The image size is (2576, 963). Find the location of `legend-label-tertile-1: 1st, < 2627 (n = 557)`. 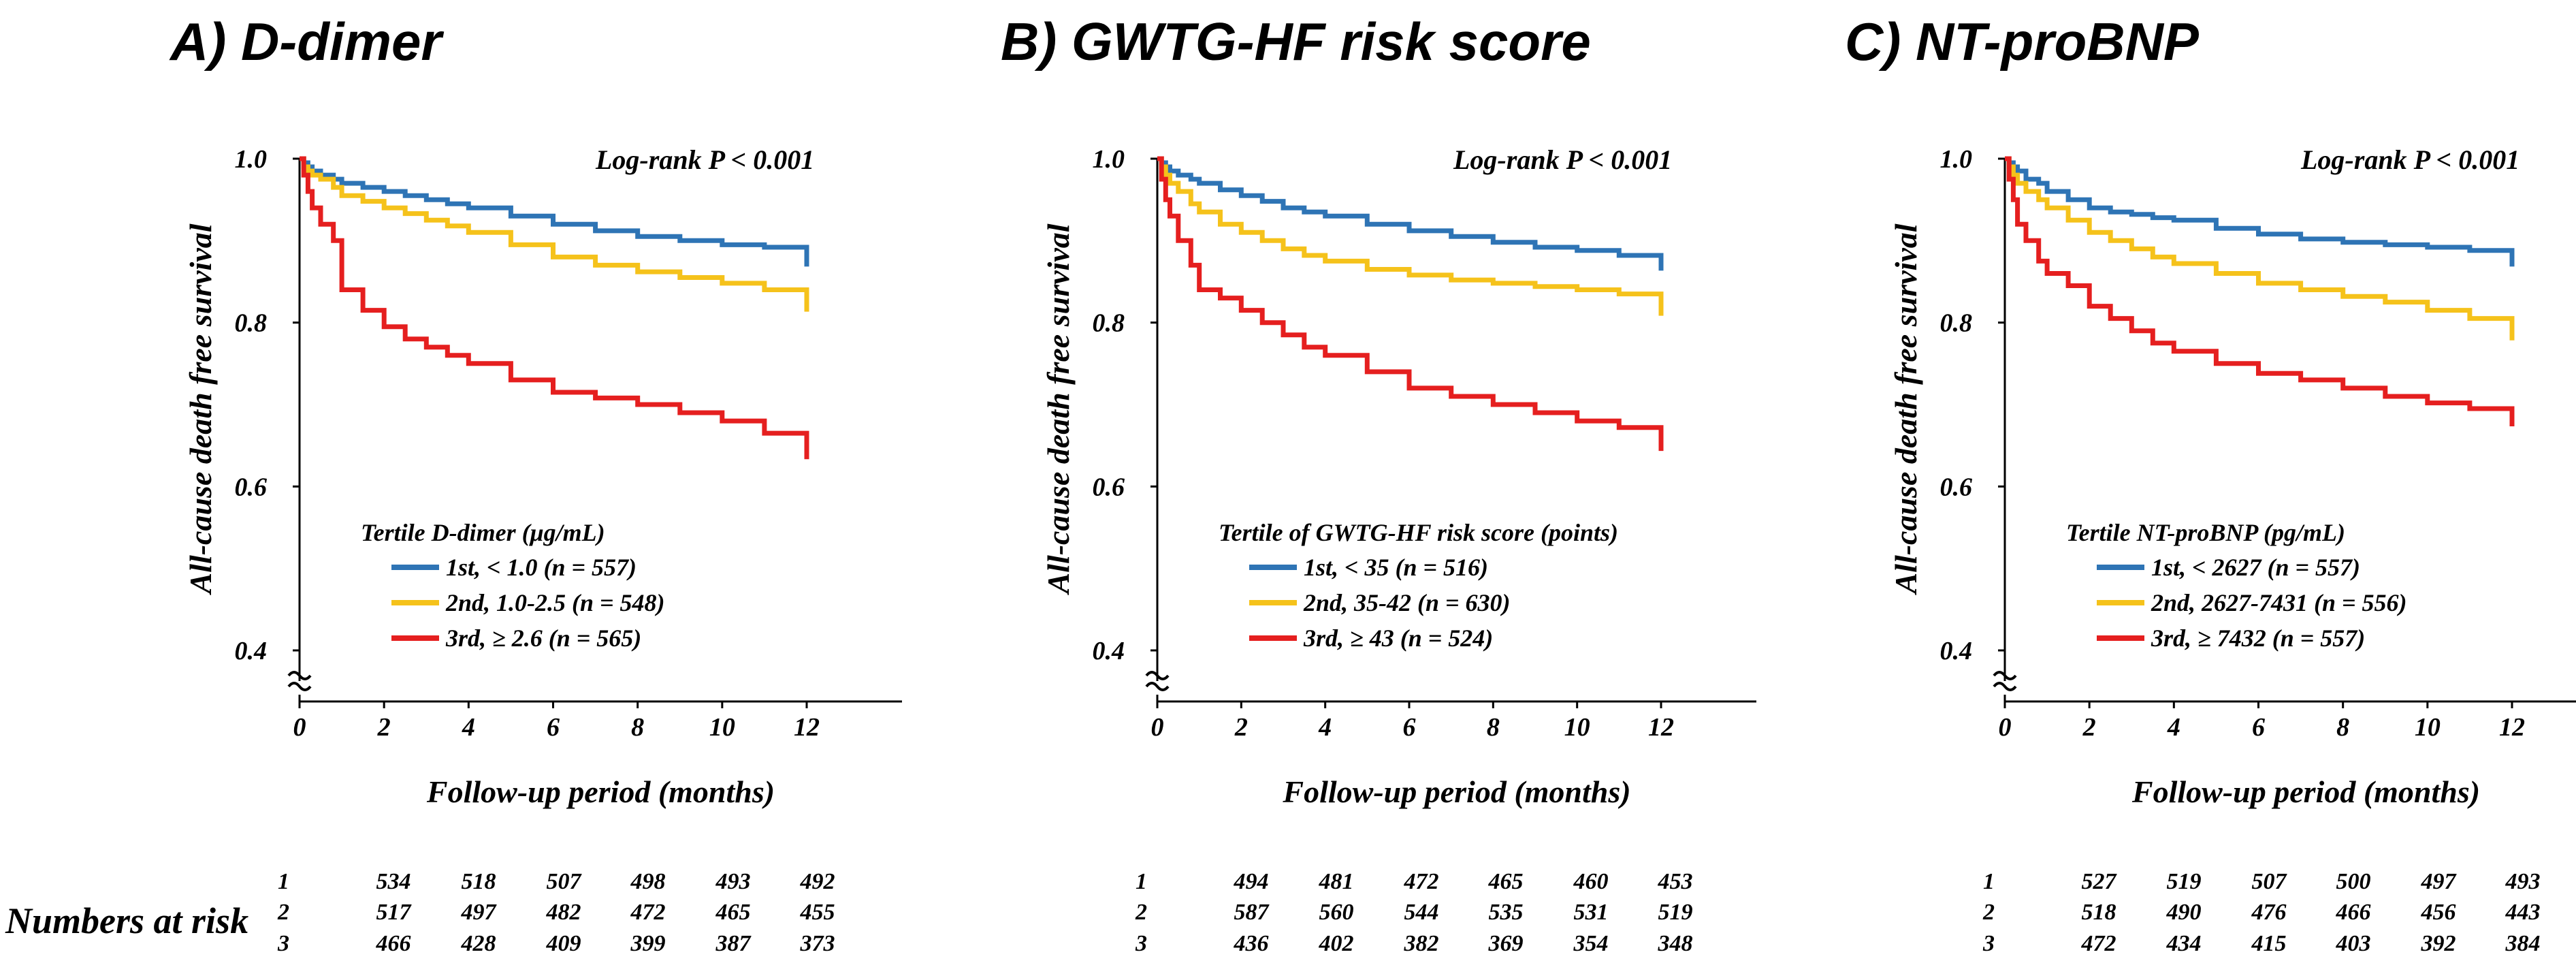

legend-label-tertile-1: 1st, < 2627 (n = 557) is located at coordinates (2255, 567).